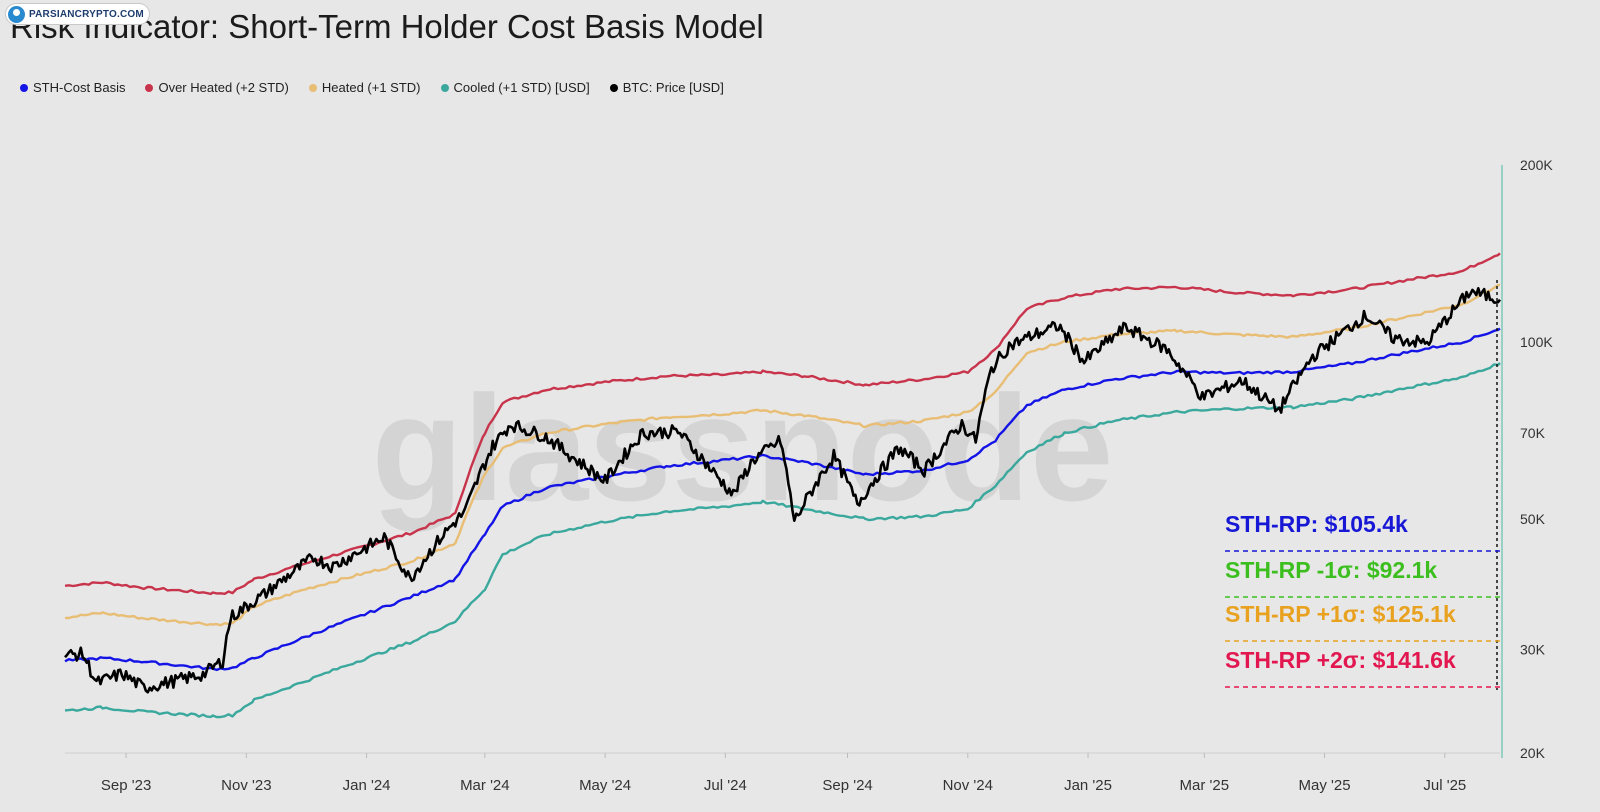  I want to click on x-tick-label: Sep '24, so click(847, 785).